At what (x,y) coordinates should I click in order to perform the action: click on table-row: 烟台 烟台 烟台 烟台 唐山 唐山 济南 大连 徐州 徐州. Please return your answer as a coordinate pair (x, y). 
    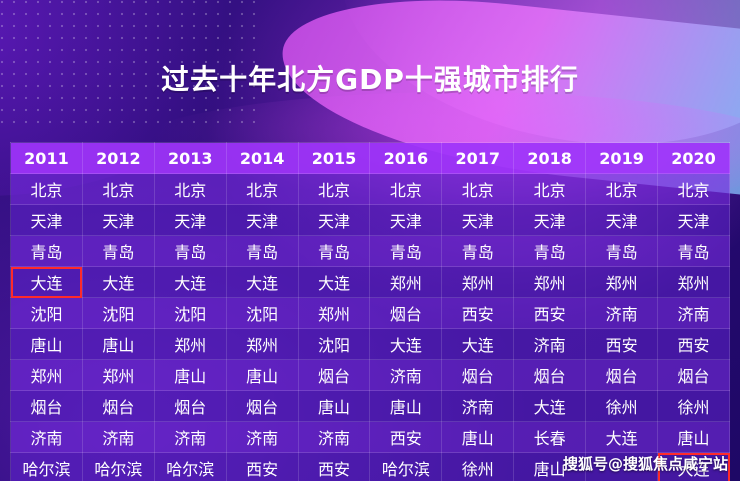
    Looking at the image, I should click on (370, 406).